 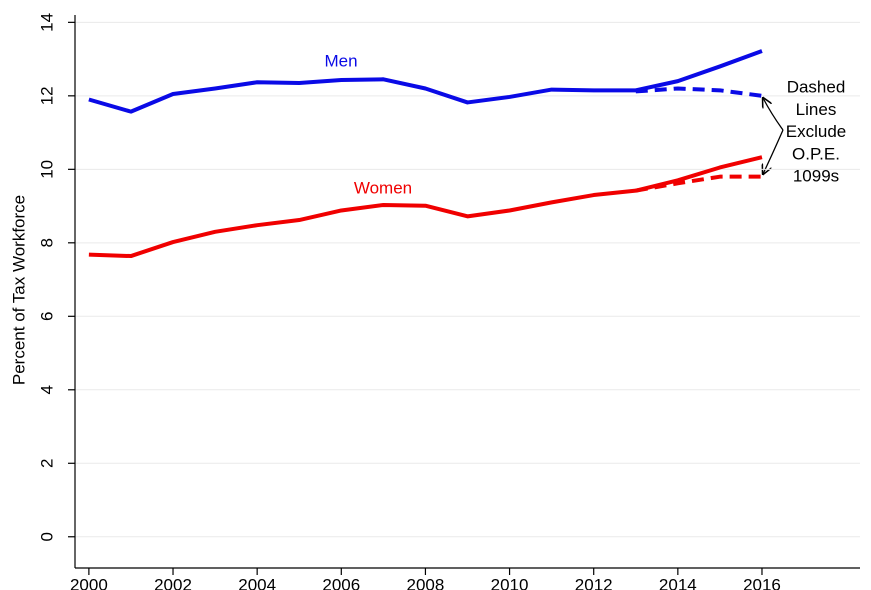 I want to click on x-tick-label: 2004, so click(x=257, y=582).